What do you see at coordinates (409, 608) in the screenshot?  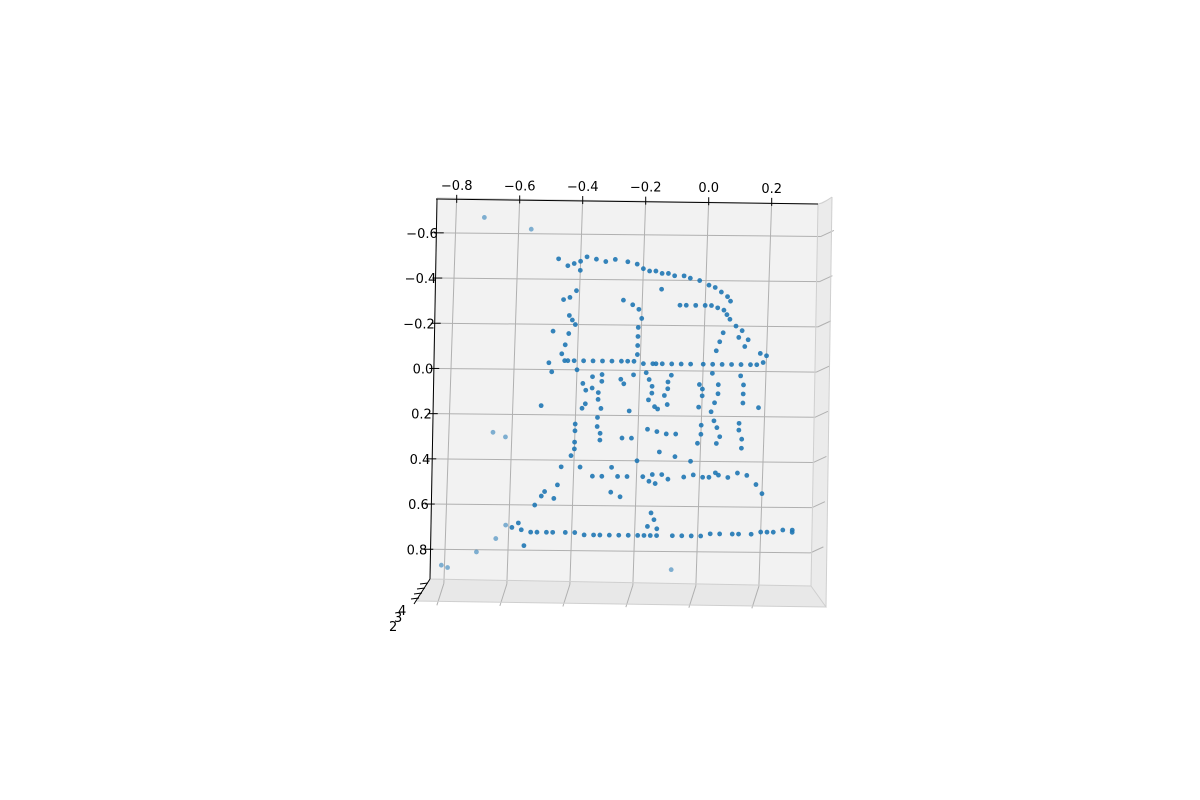 I see `z-axis-ticks: 4 3 2` at bounding box center [409, 608].